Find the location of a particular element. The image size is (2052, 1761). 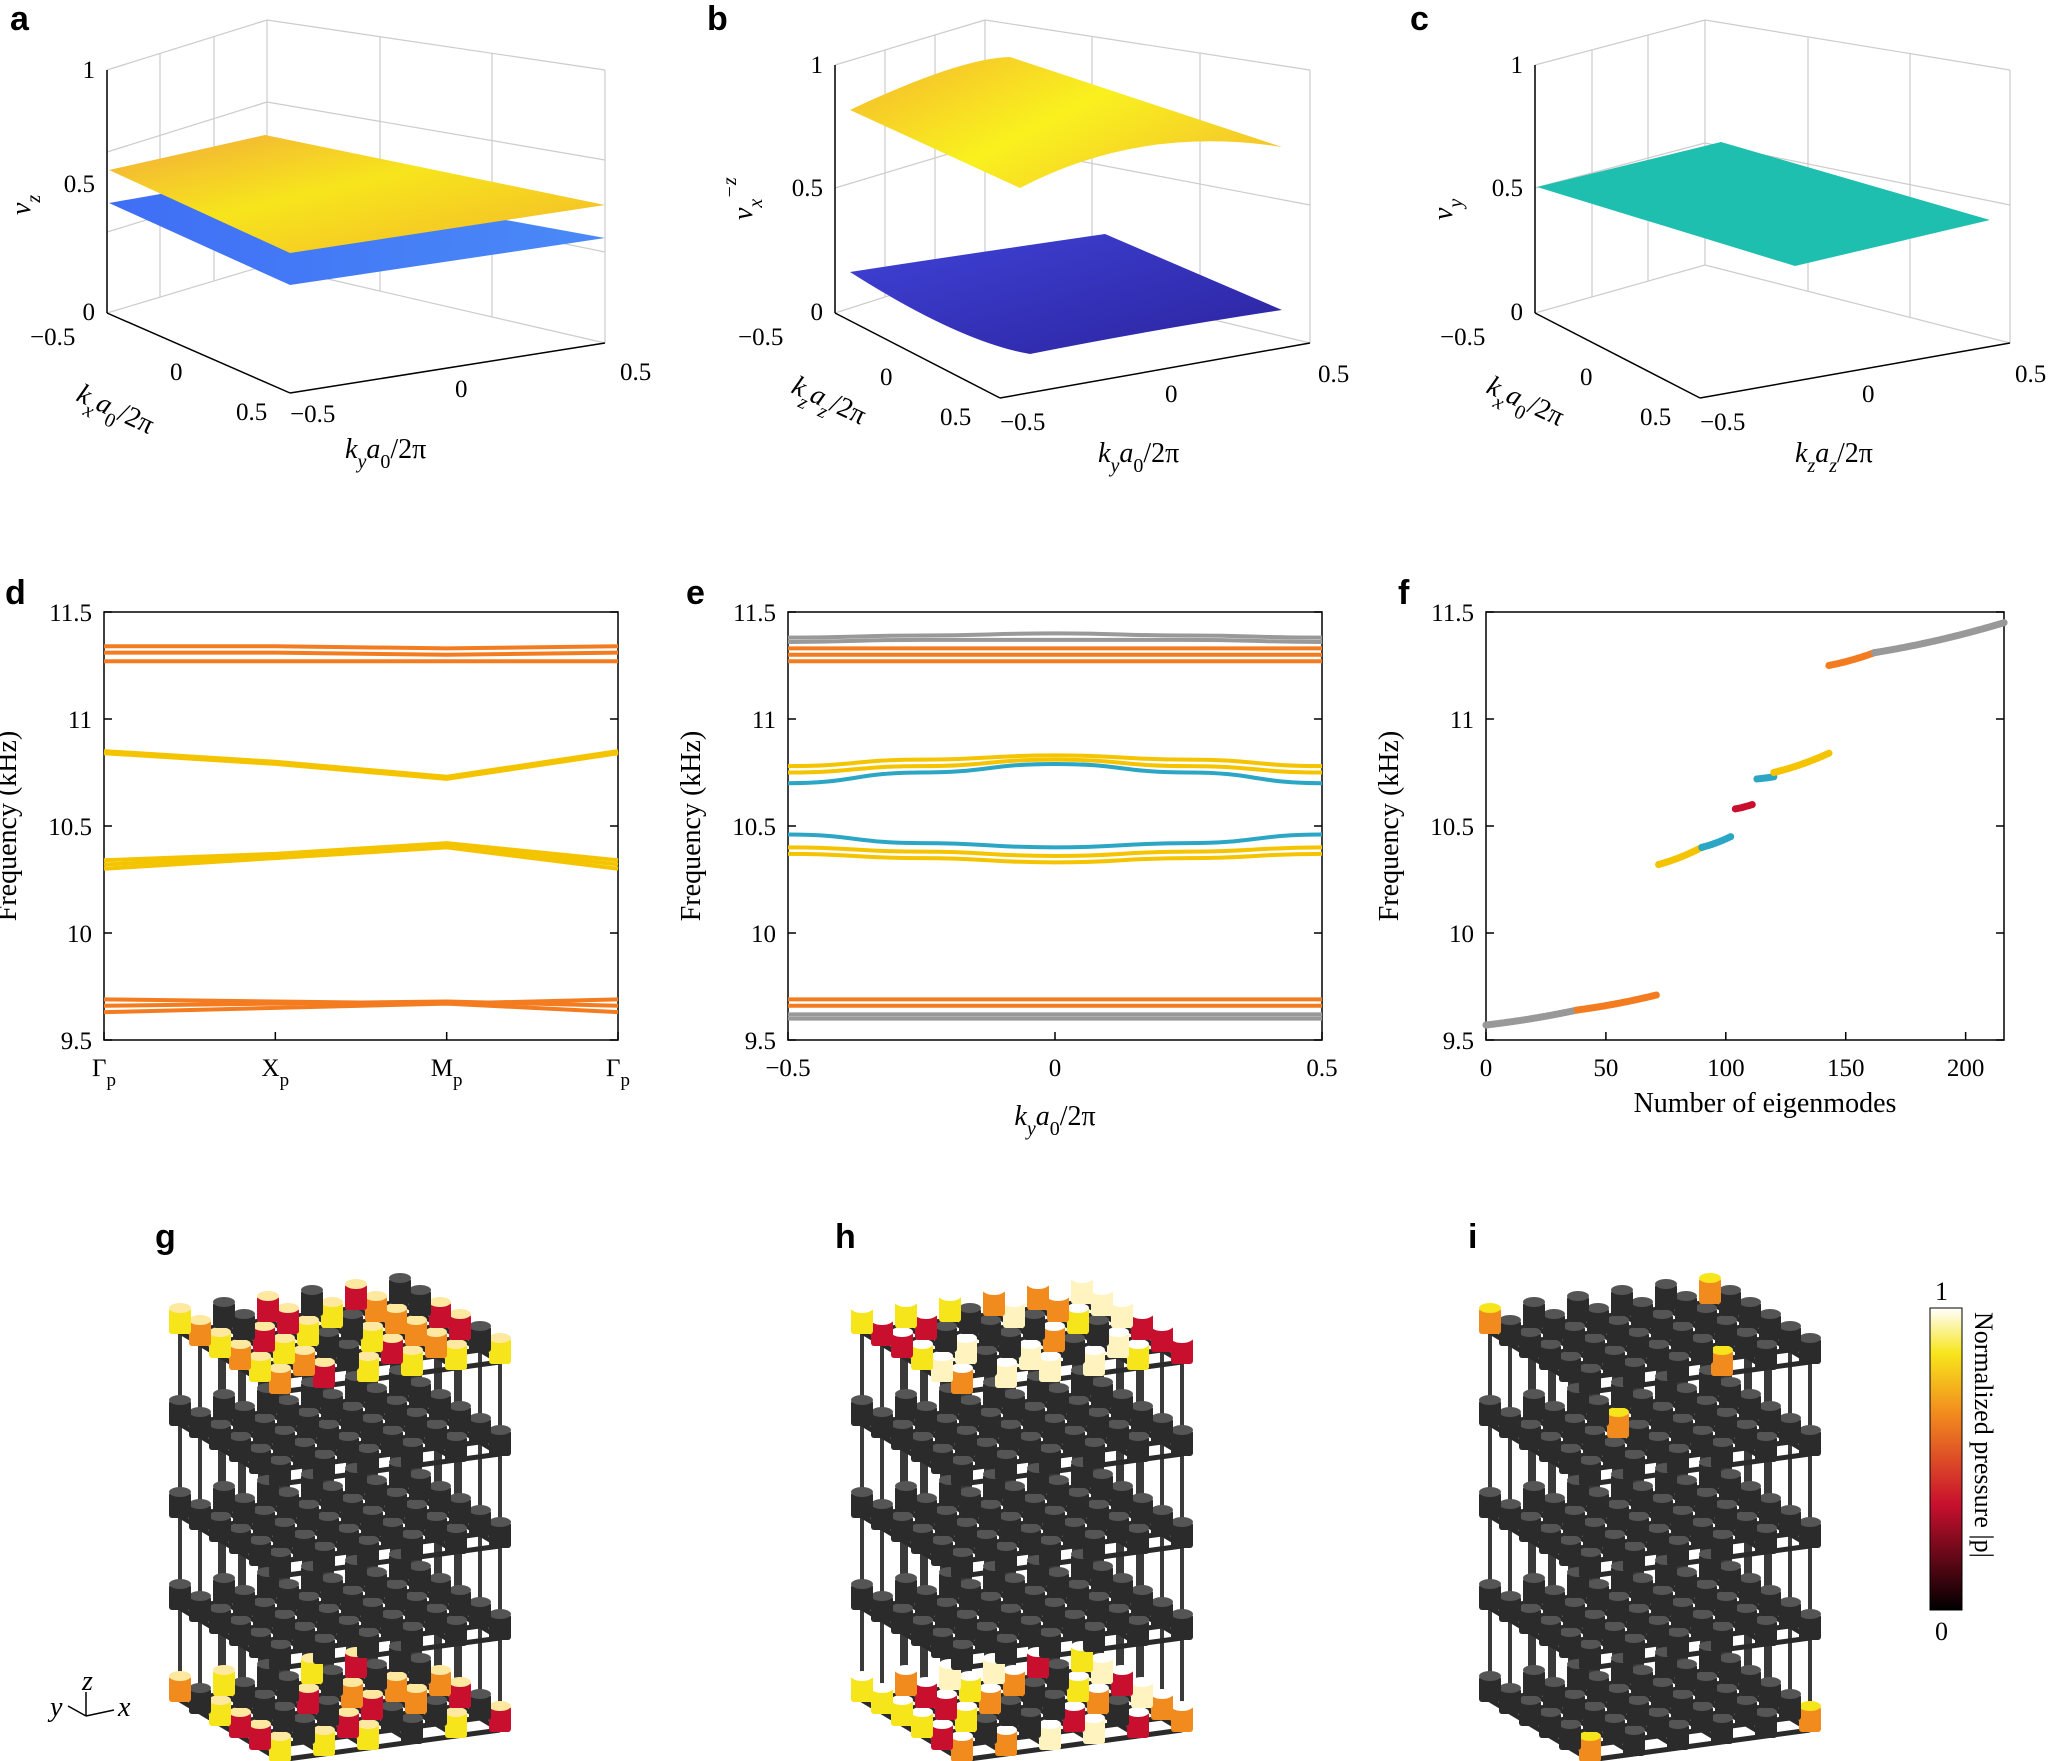

e-series-line is located at coordinates (1055, 773).